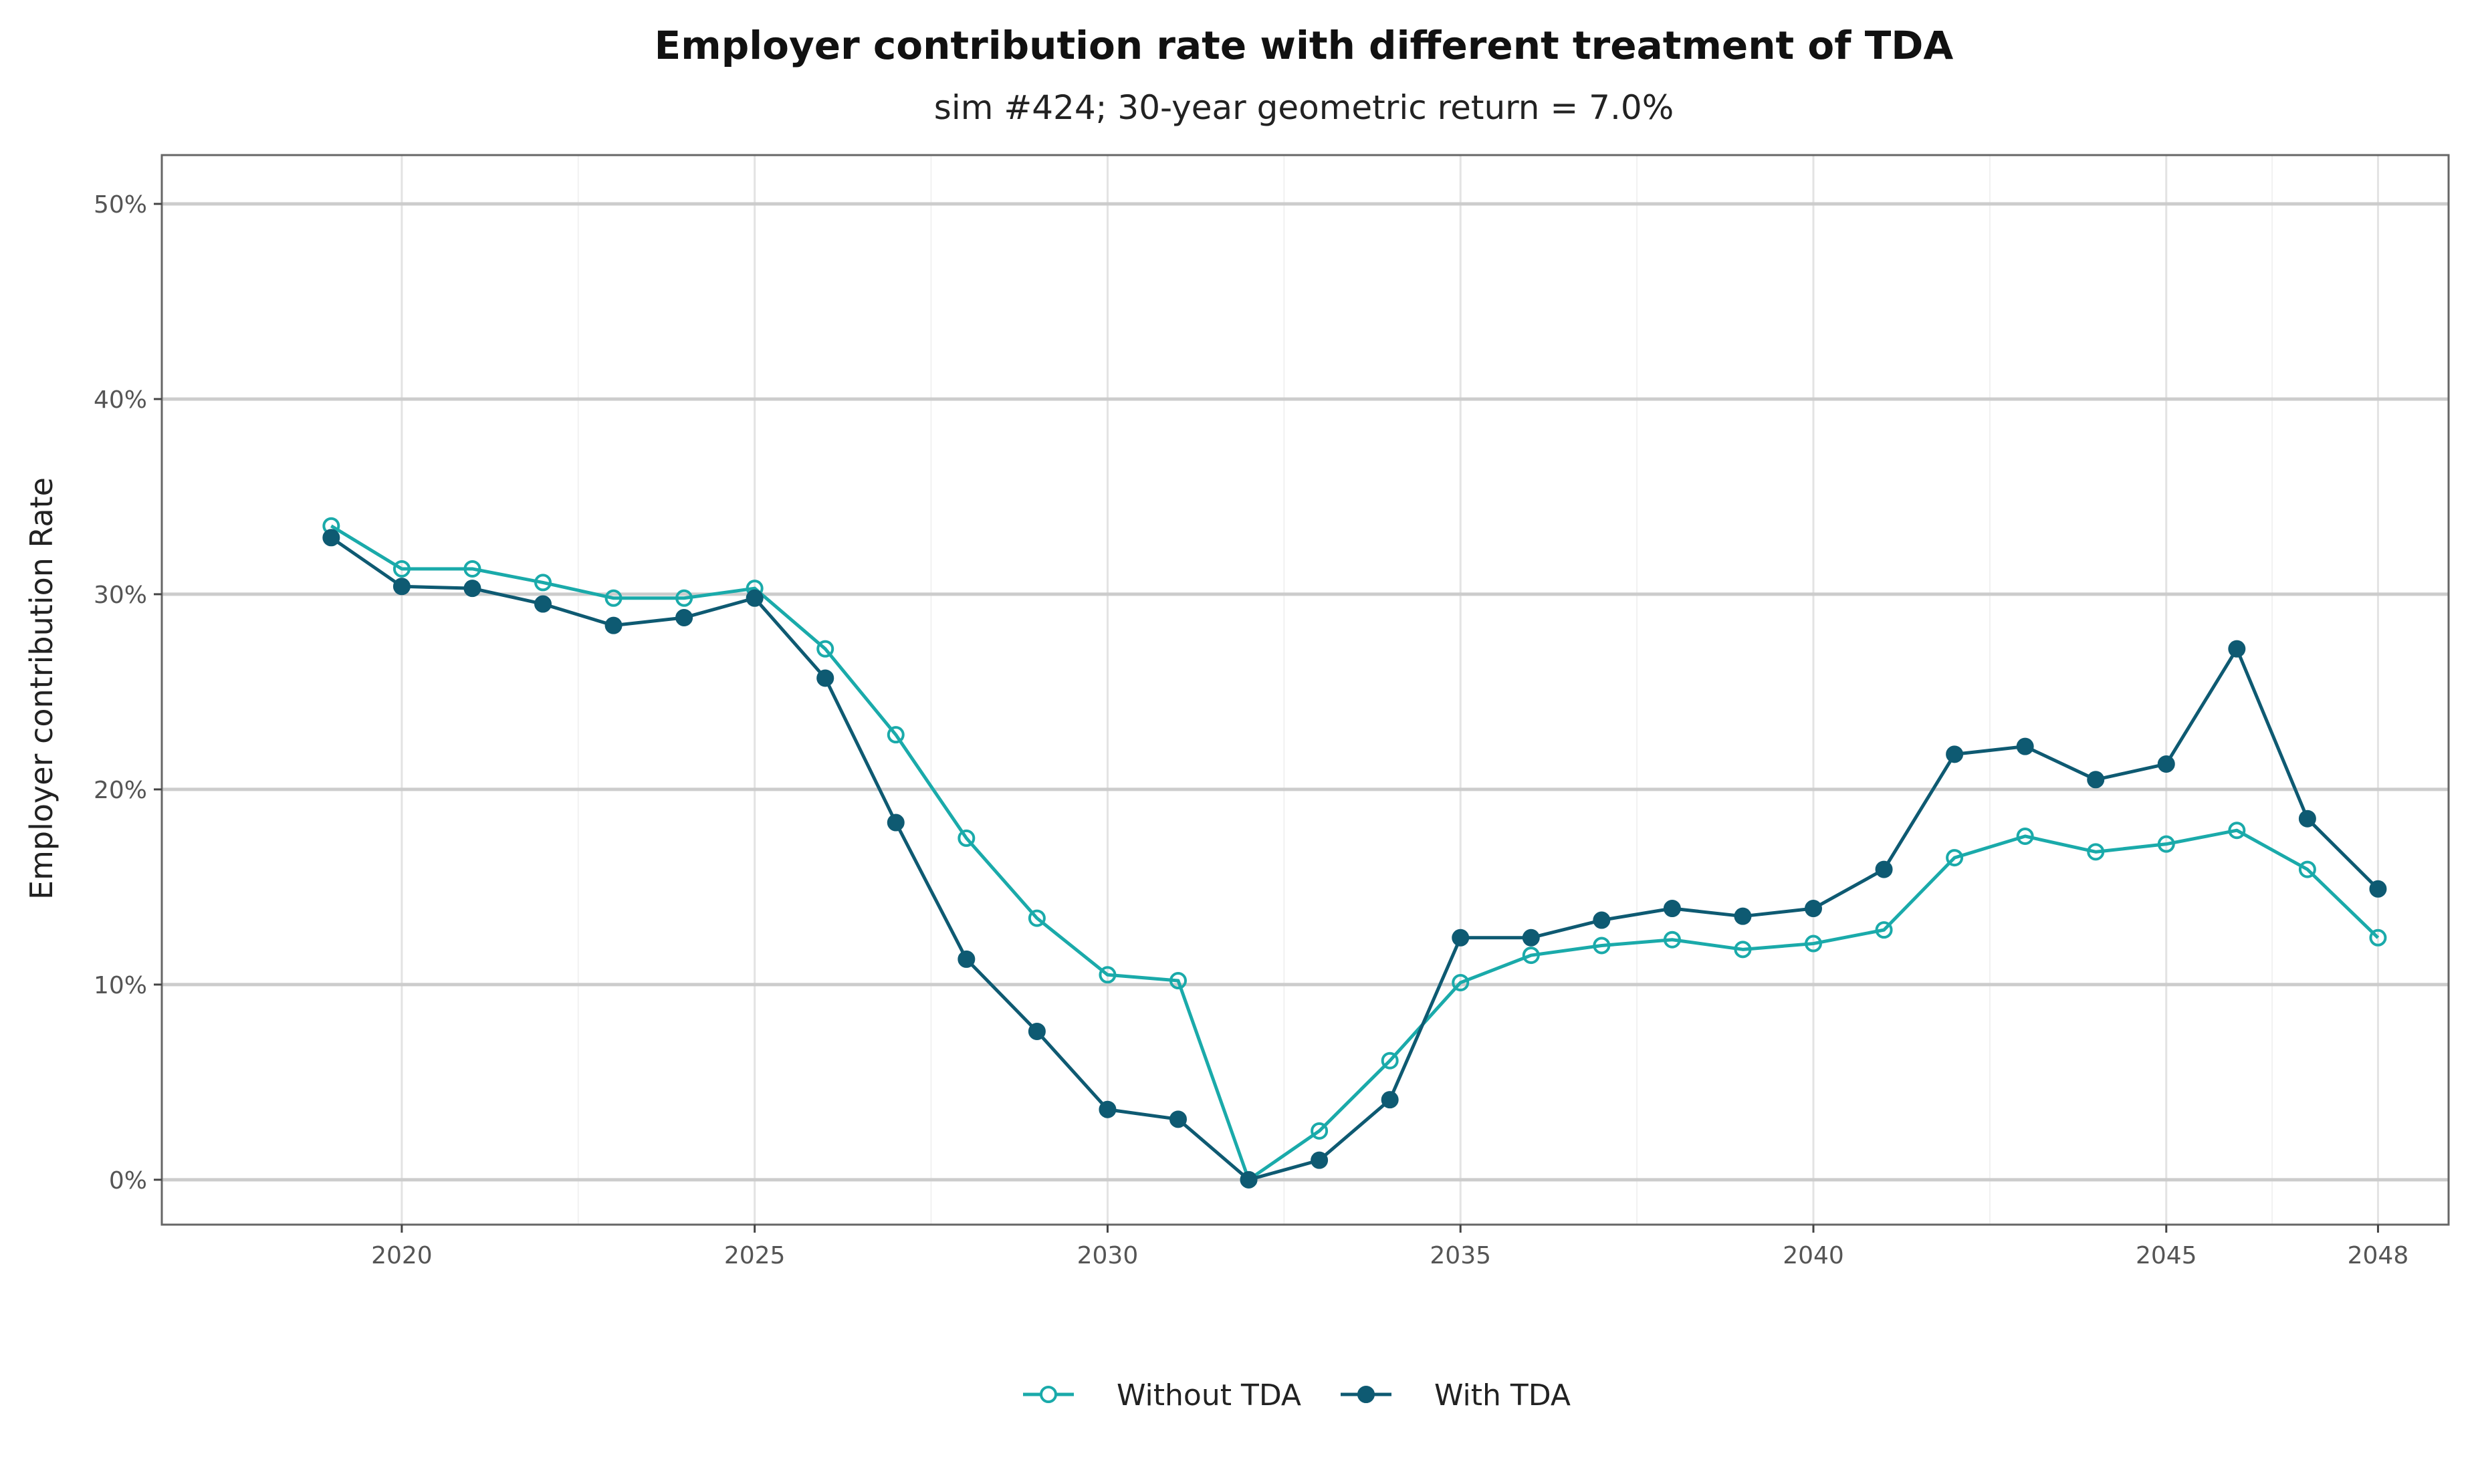 The image size is (2474, 1484). I want to click on legend-label-2: With TDA, so click(1503, 1395).